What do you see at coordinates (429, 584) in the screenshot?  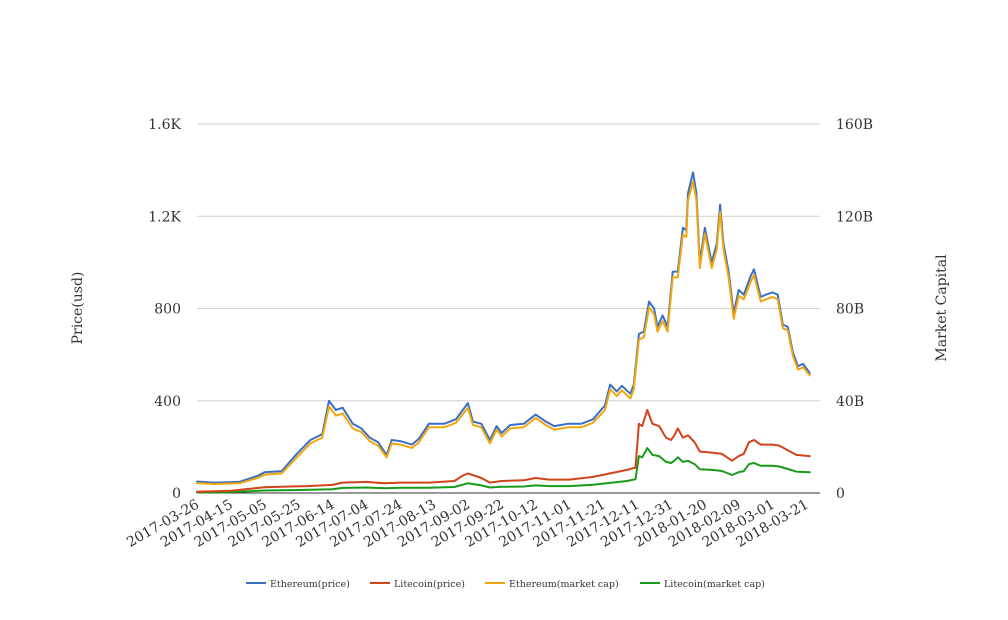 I see `legend-label: Litecoin(price)` at bounding box center [429, 584].